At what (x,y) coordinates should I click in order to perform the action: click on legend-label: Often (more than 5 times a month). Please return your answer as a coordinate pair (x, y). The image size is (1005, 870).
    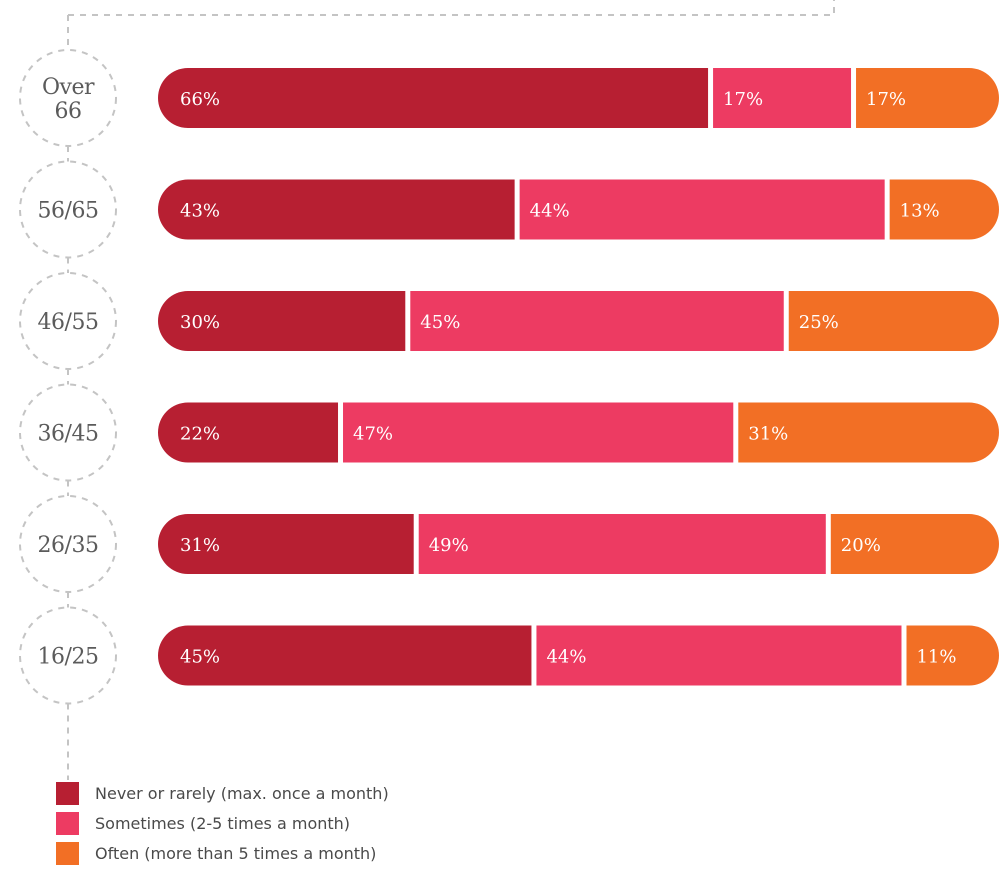
    Looking at the image, I should click on (236, 853).